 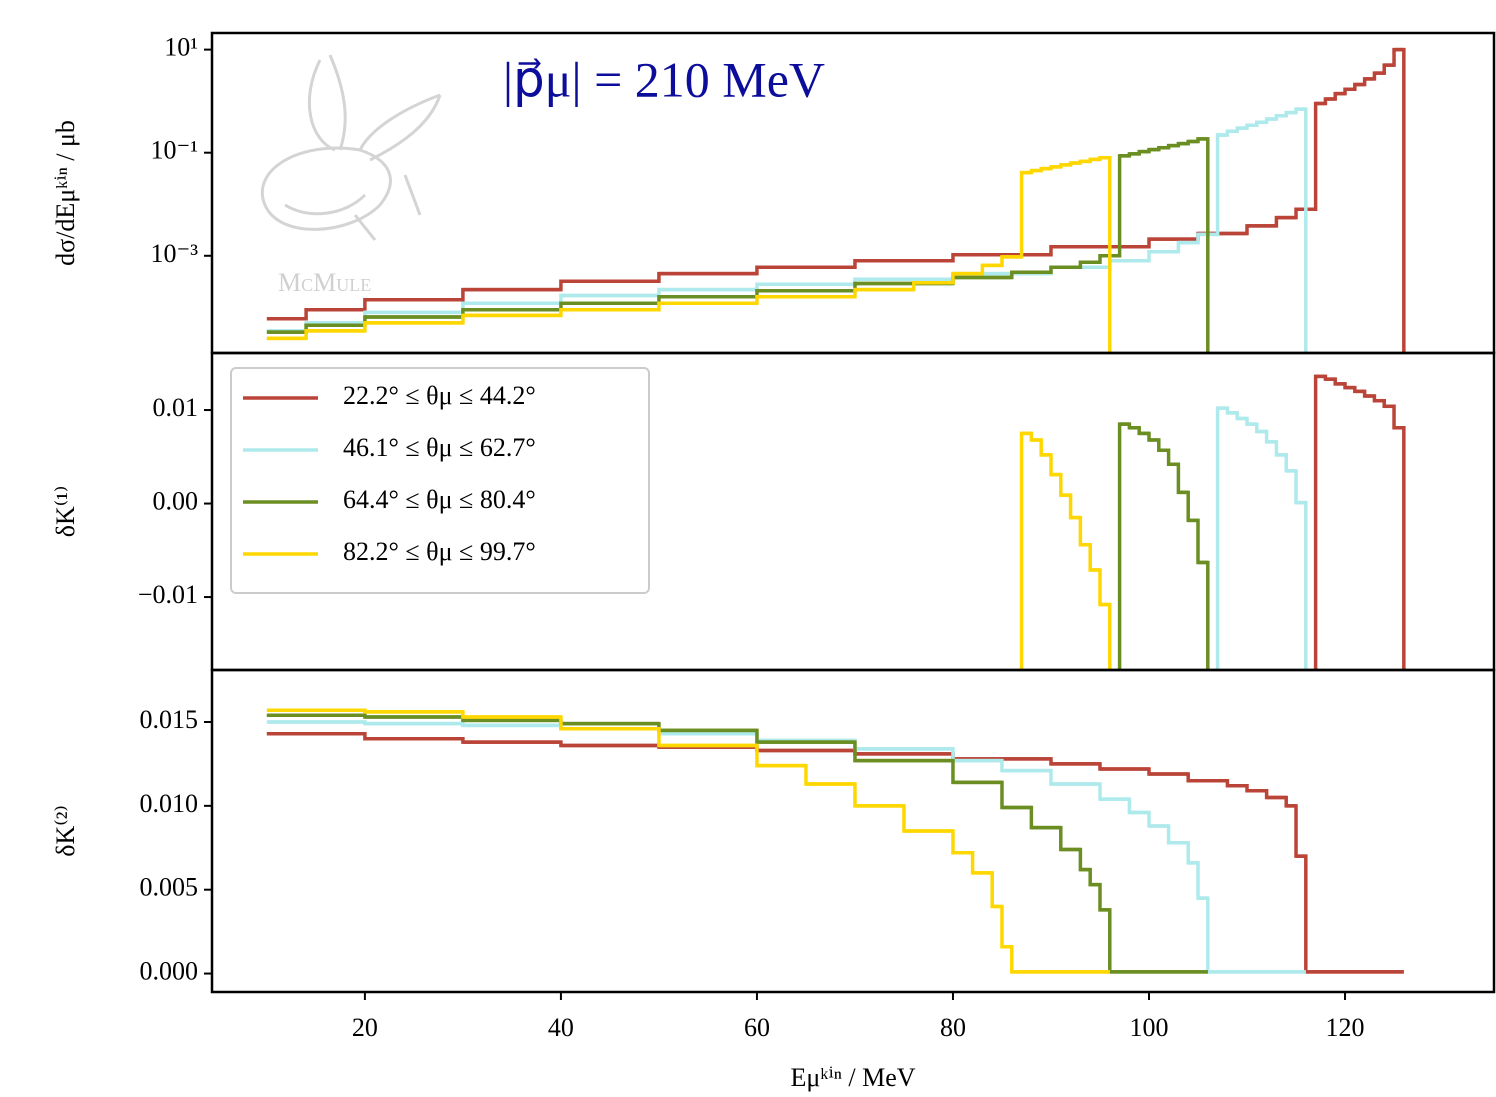 I want to click on x-tick-label: 100, so click(x=1148, y=1027).